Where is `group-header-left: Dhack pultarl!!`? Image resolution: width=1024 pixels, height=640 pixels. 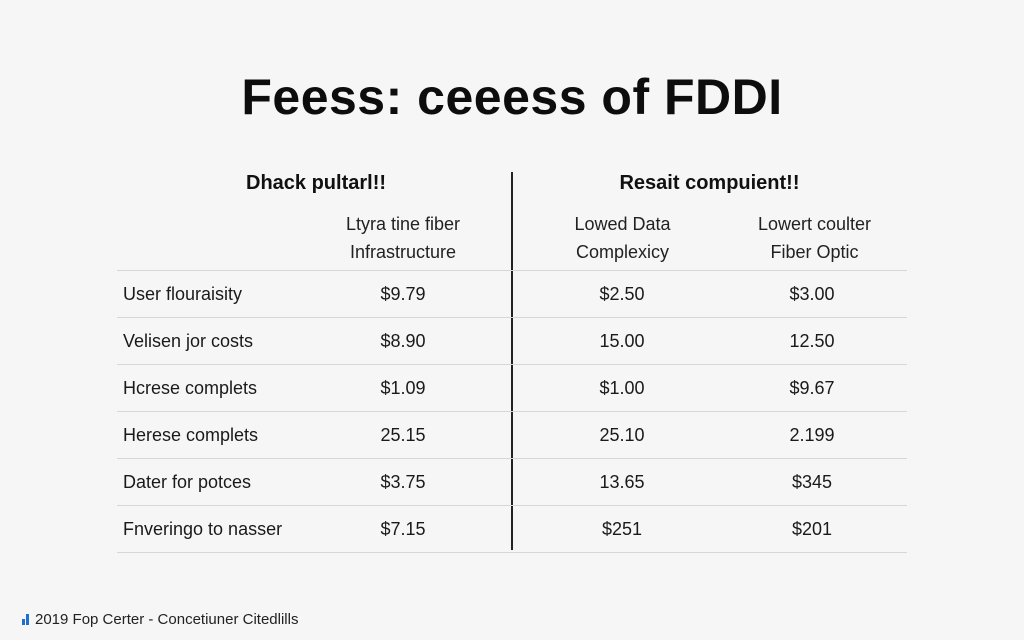
group-header-left: Dhack pultarl!! is located at coordinates (316, 183).